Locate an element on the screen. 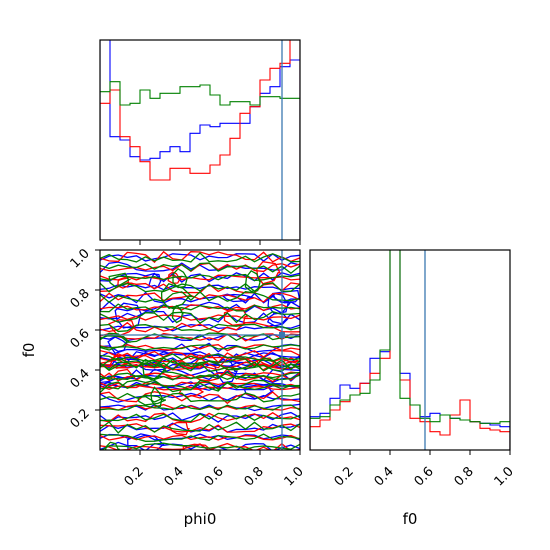  hist-phi0-frame is located at coordinates (200, 140).